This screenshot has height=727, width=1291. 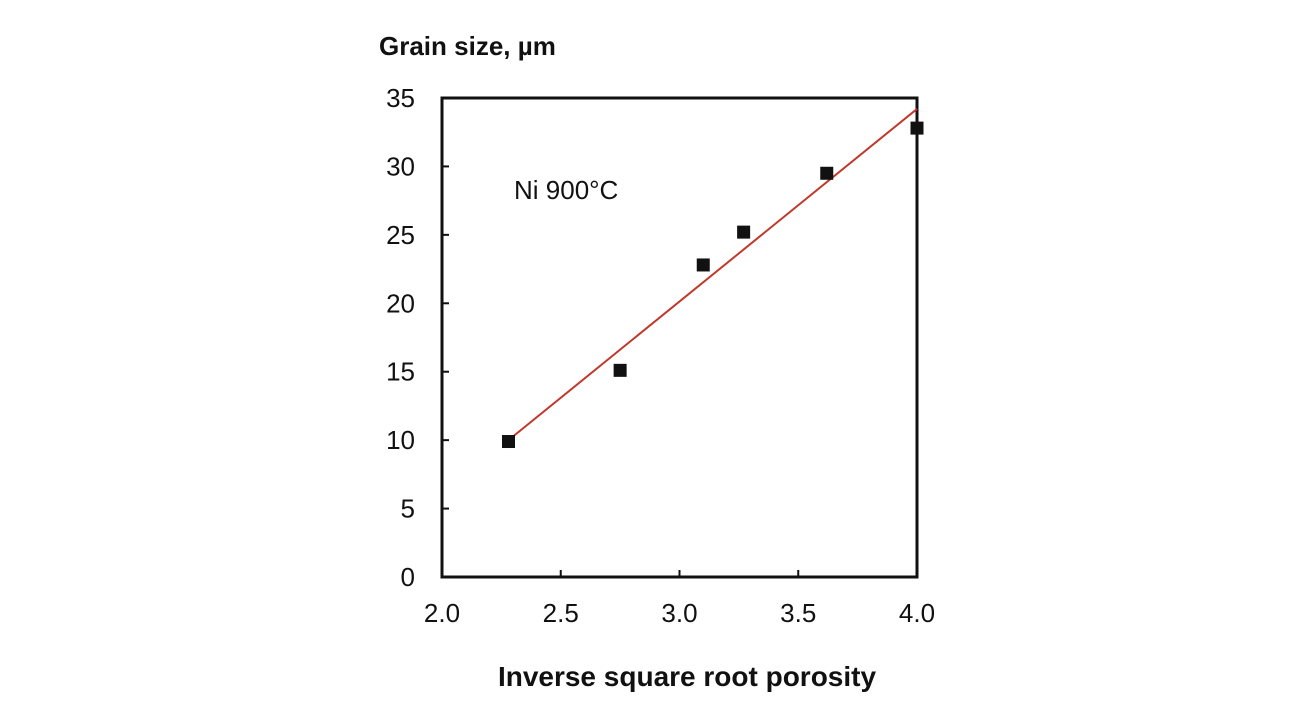 What do you see at coordinates (400, 235) in the screenshot?
I see `y-tick-label: 25` at bounding box center [400, 235].